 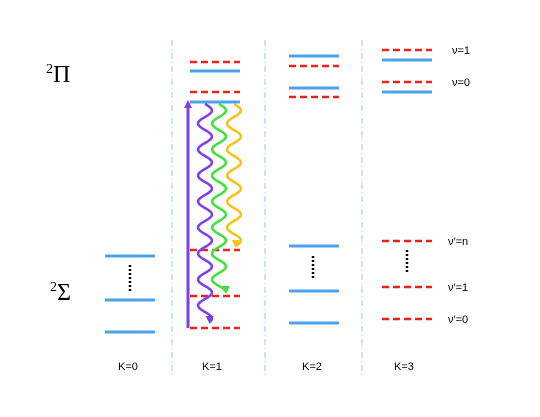 What do you see at coordinates (461, 51) in the screenshot?
I see `level-label: ν=1` at bounding box center [461, 51].